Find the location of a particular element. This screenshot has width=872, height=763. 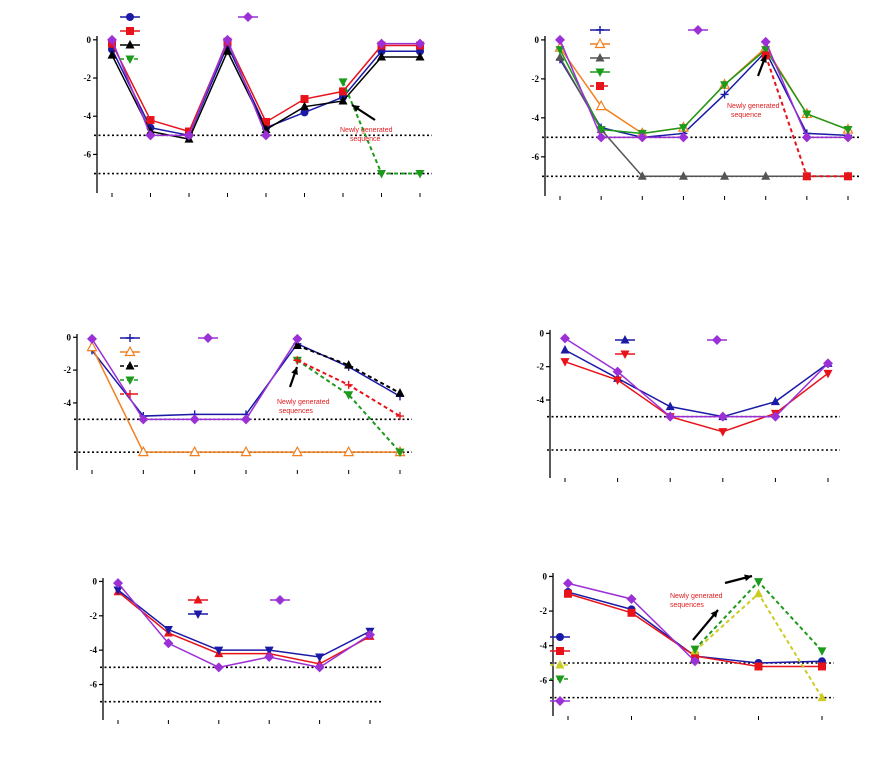

chart-panel-rx974: 0 -2 -4 Newly generated sequences is located at coordinates (238, 403).